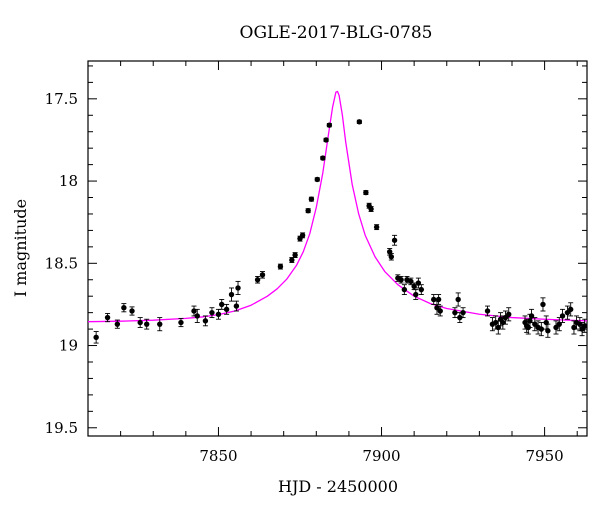 The width and height of the screenshot is (600, 512). Describe the element at coordinates (68, 346) in the screenshot. I see `y-tick-label: 19` at that location.